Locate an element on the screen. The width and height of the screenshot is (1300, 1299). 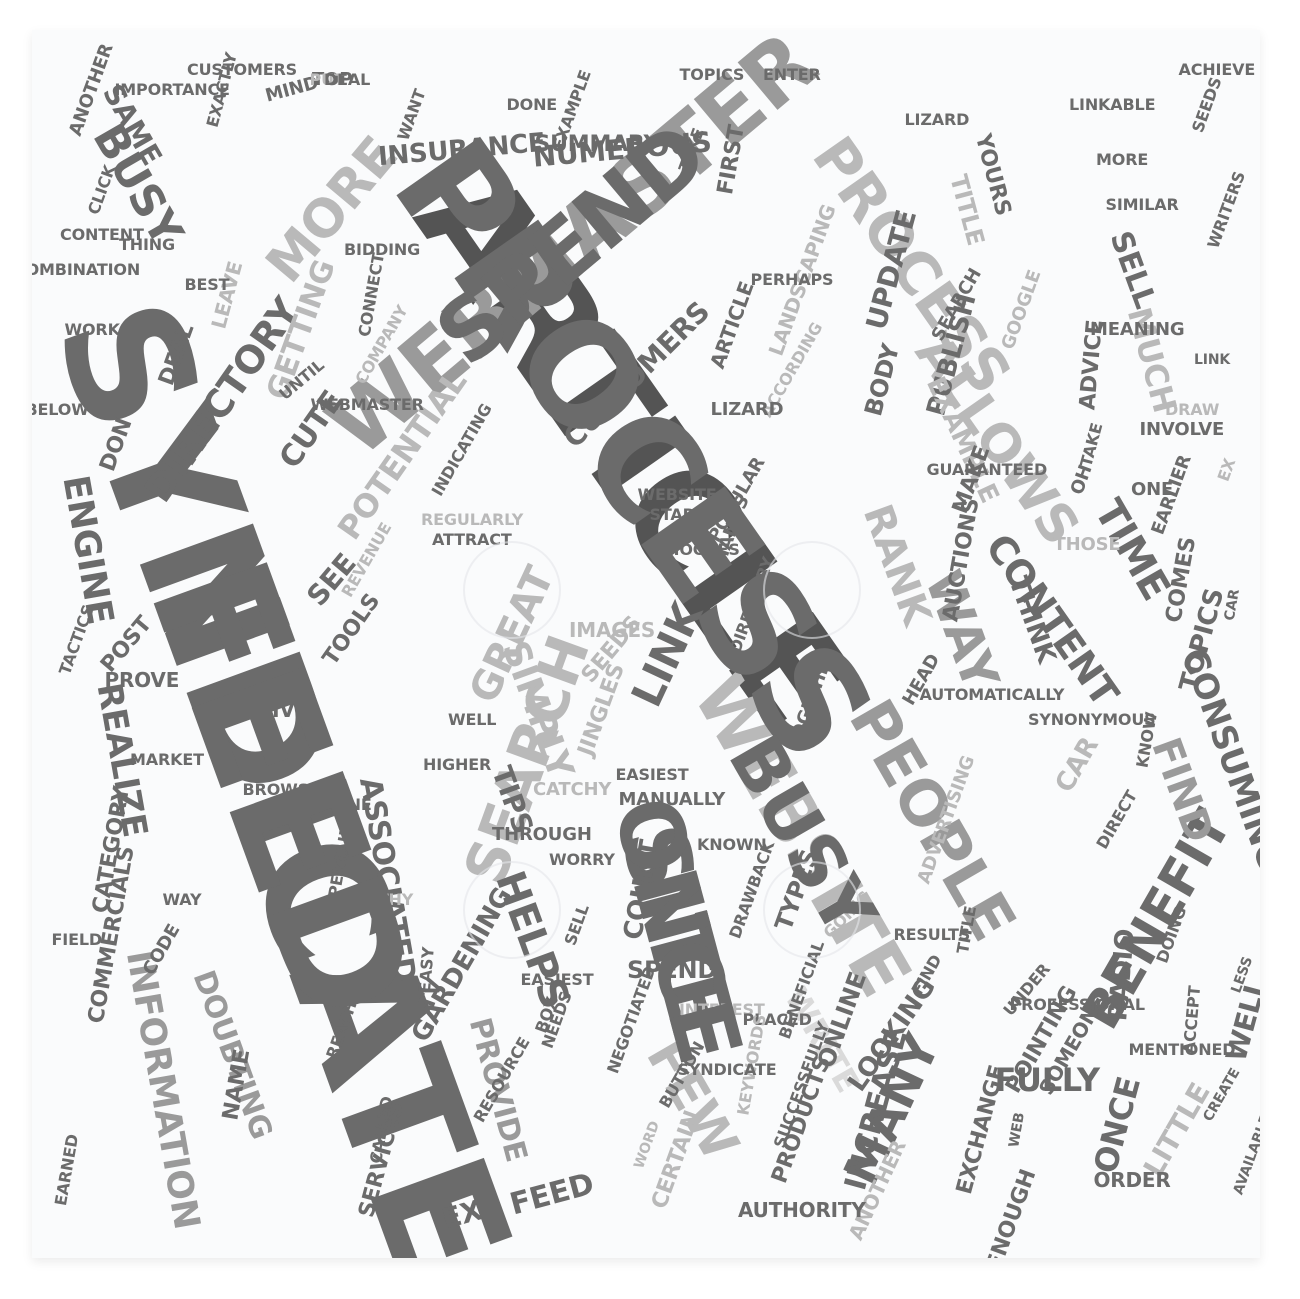
cloud-word: PROFESSIONAL is located at coordinates (1077, 1004).